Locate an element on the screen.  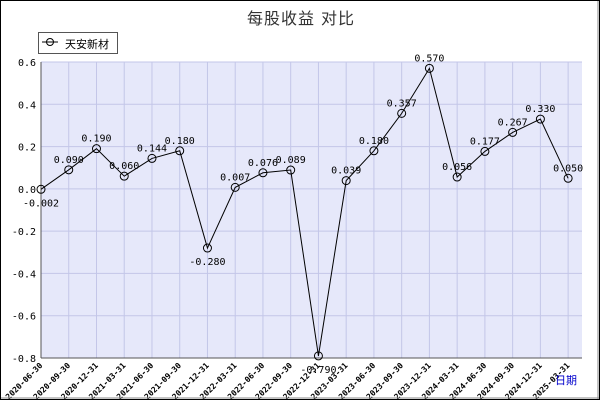
data-label: 0.039 is located at coordinates (346, 171).